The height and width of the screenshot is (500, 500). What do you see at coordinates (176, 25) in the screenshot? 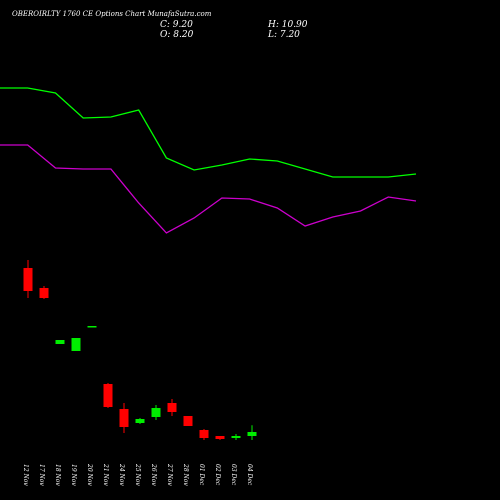
I see `close-label: C: 9.20` at bounding box center [176, 25].